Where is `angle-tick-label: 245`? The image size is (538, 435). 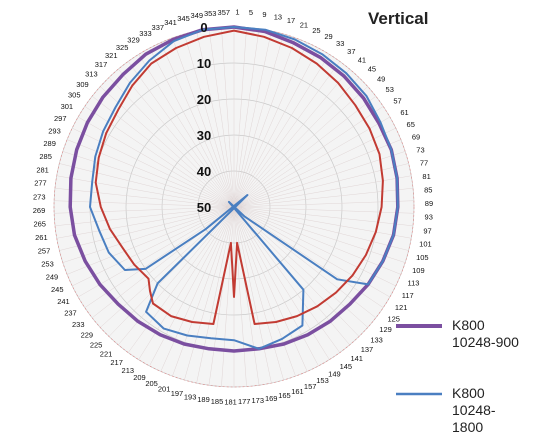
angle-tick-label: 245 is located at coordinates (57, 289).